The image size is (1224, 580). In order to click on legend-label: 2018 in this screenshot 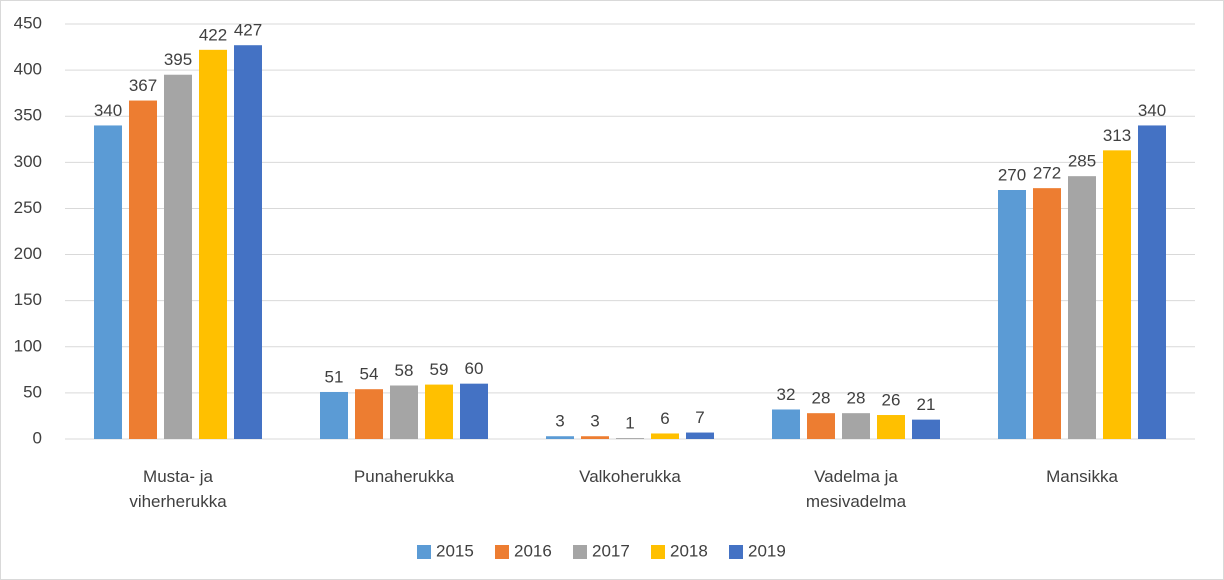, I will do `click(689, 550)`.